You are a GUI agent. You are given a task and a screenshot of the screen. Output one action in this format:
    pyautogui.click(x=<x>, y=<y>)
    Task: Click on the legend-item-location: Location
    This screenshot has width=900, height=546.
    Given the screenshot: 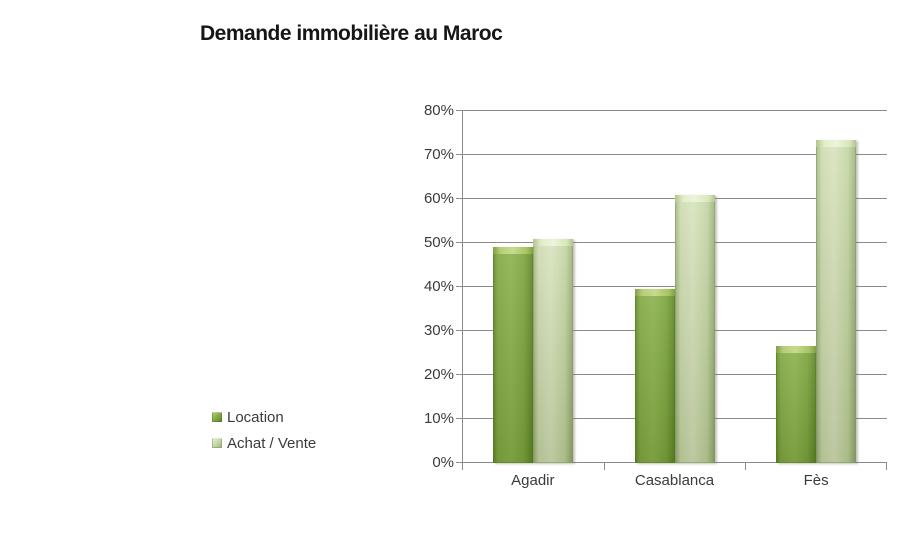 What is the action you would take?
    pyautogui.click(x=264, y=417)
    